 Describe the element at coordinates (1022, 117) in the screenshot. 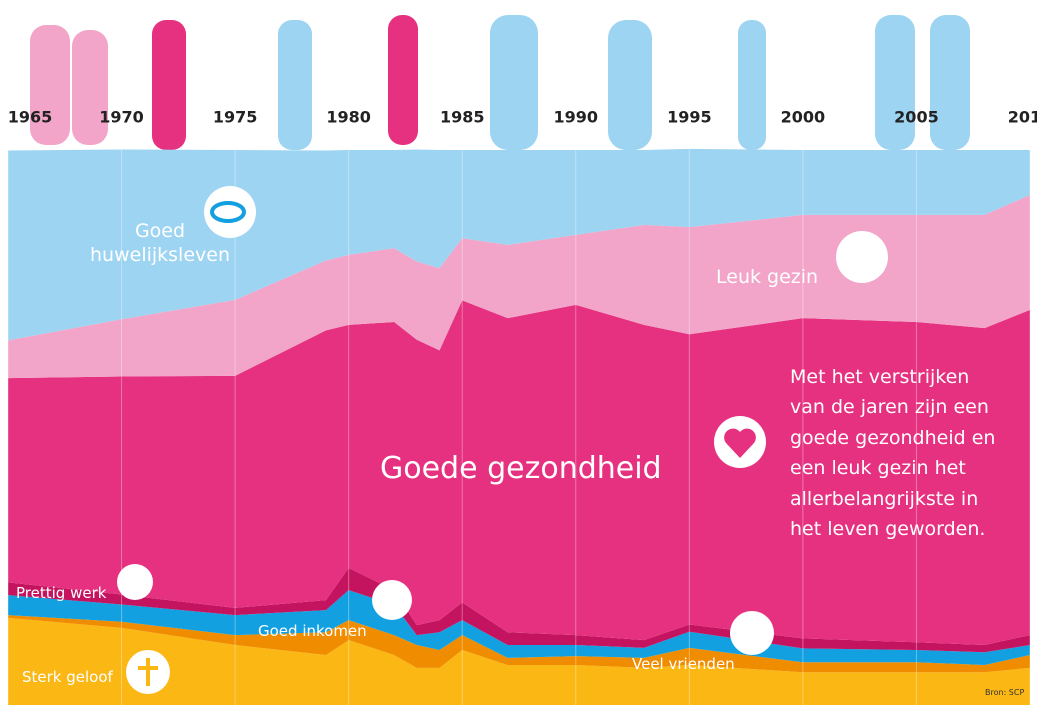

I see `x-tick-label: 2010` at that location.